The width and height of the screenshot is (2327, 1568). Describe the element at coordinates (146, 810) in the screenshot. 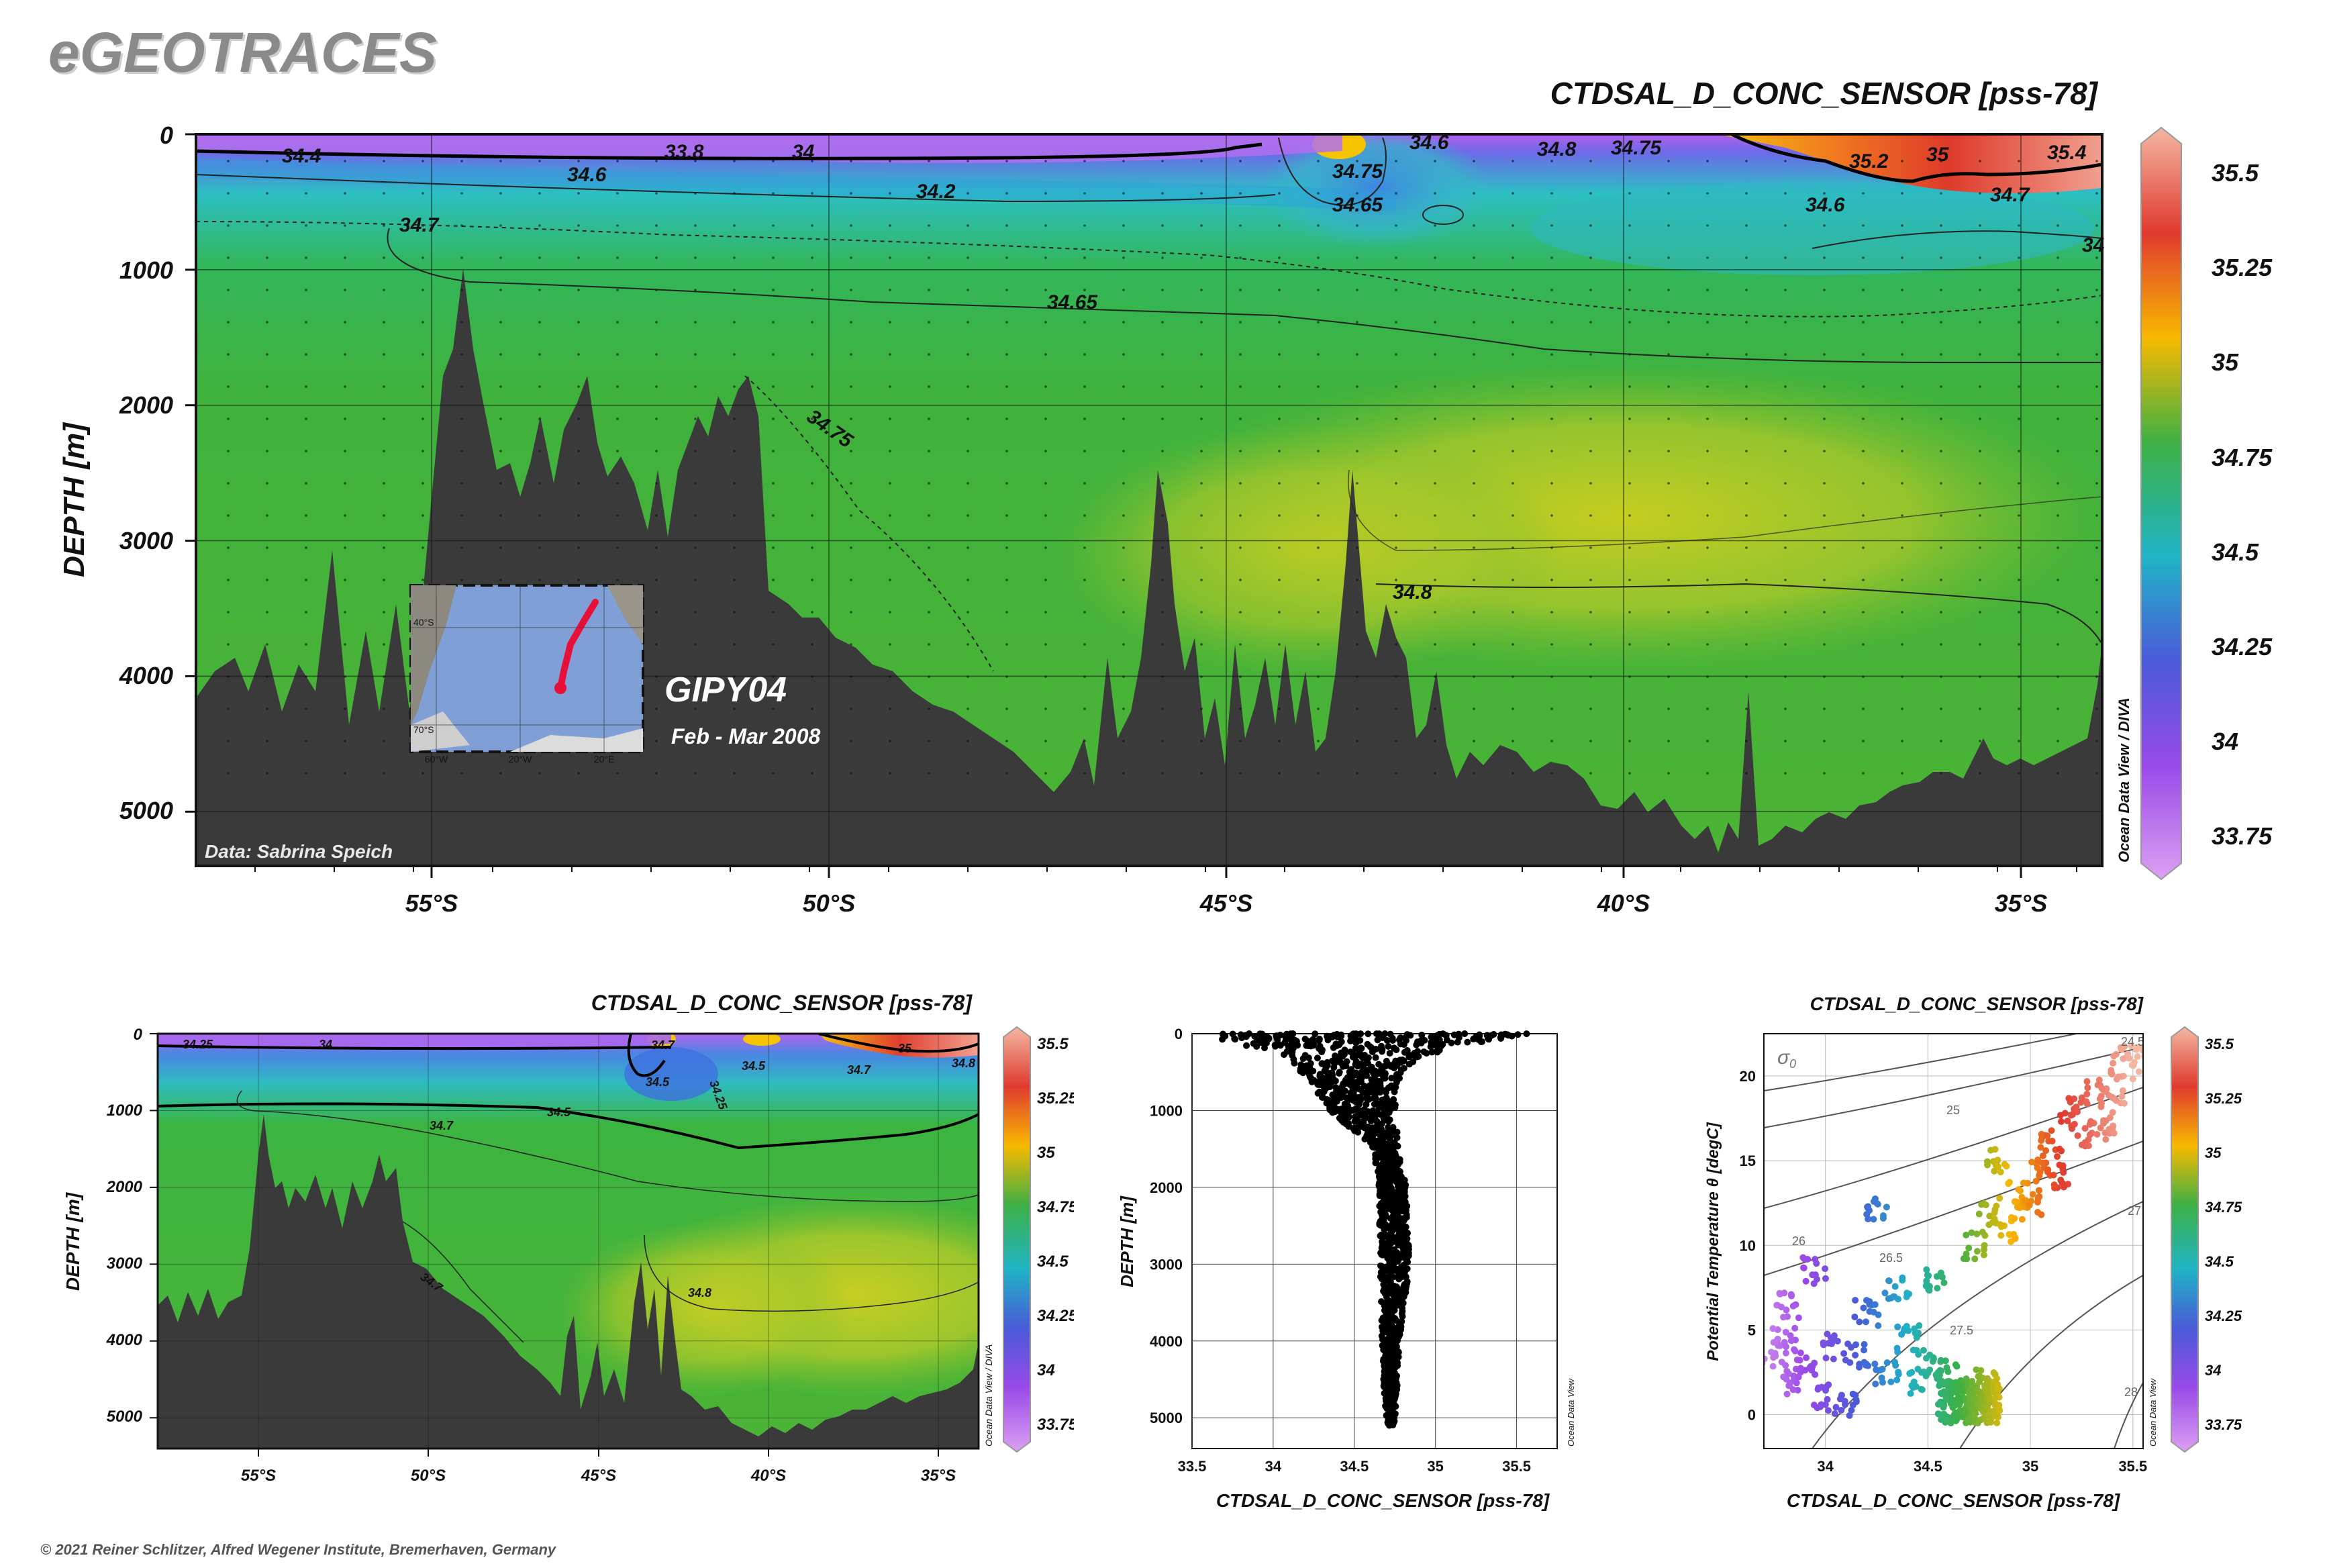

I see `main-ytick: 5000` at that location.